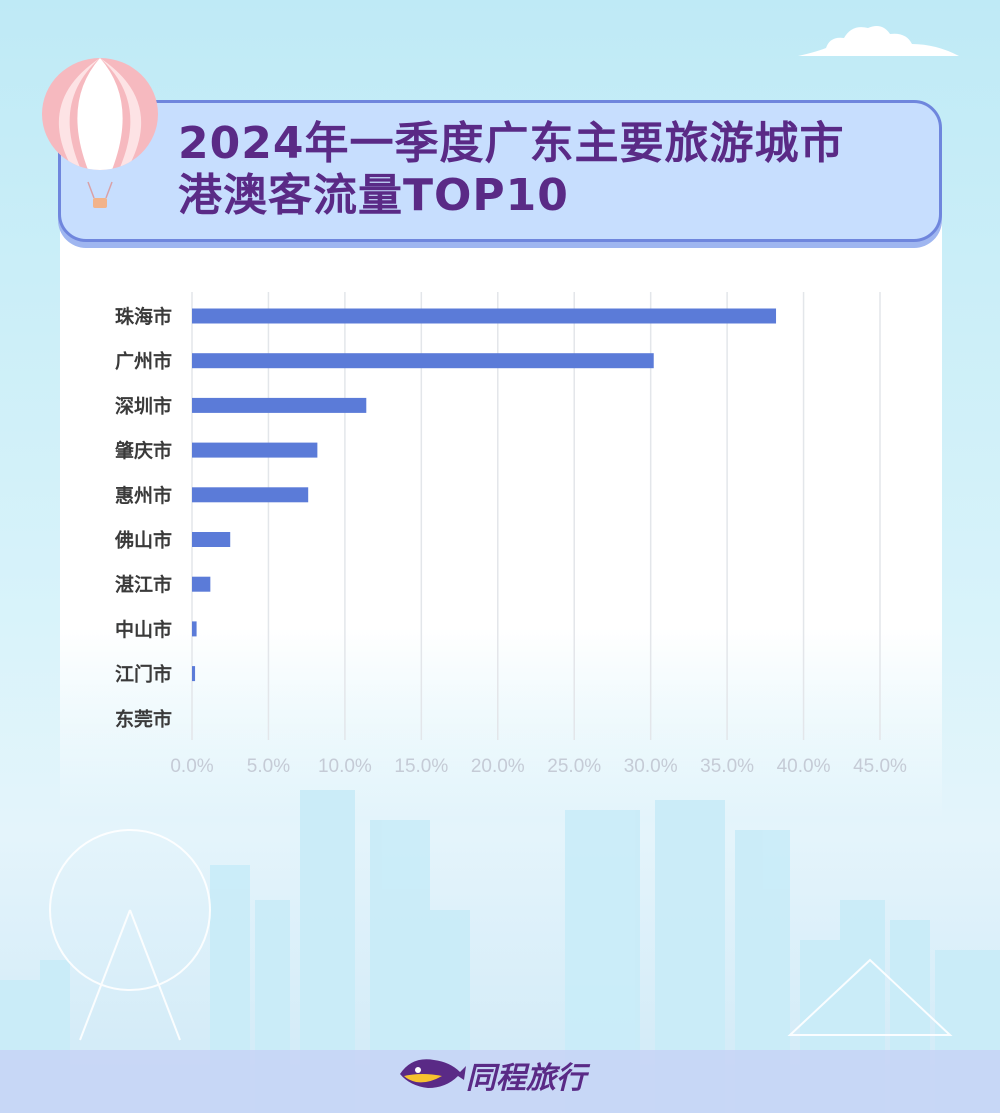 The image size is (1000, 1113). Describe the element at coordinates (143, 718) in the screenshot. I see `category-label: 东莞市` at that location.